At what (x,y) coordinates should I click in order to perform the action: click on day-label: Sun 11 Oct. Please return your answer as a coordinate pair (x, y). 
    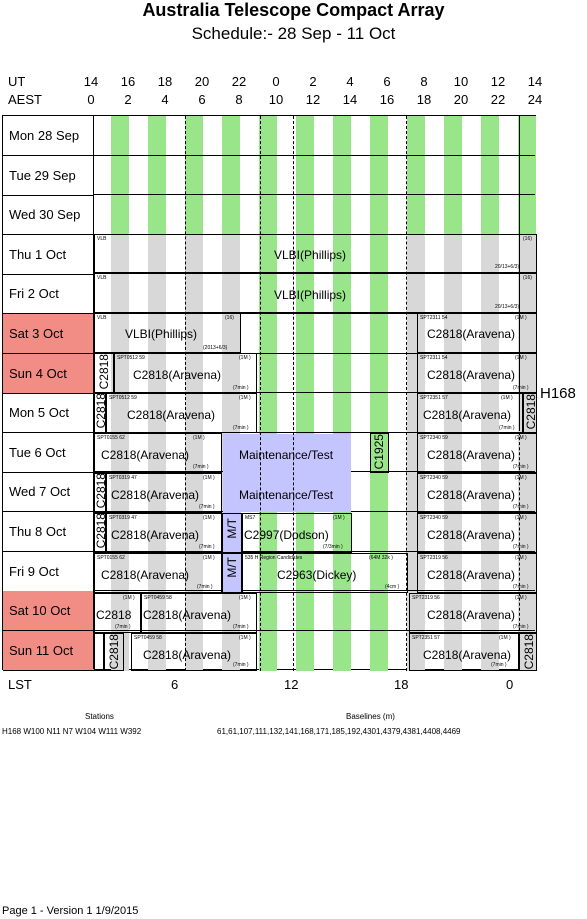
    Looking at the image, I should click on (48, 650).